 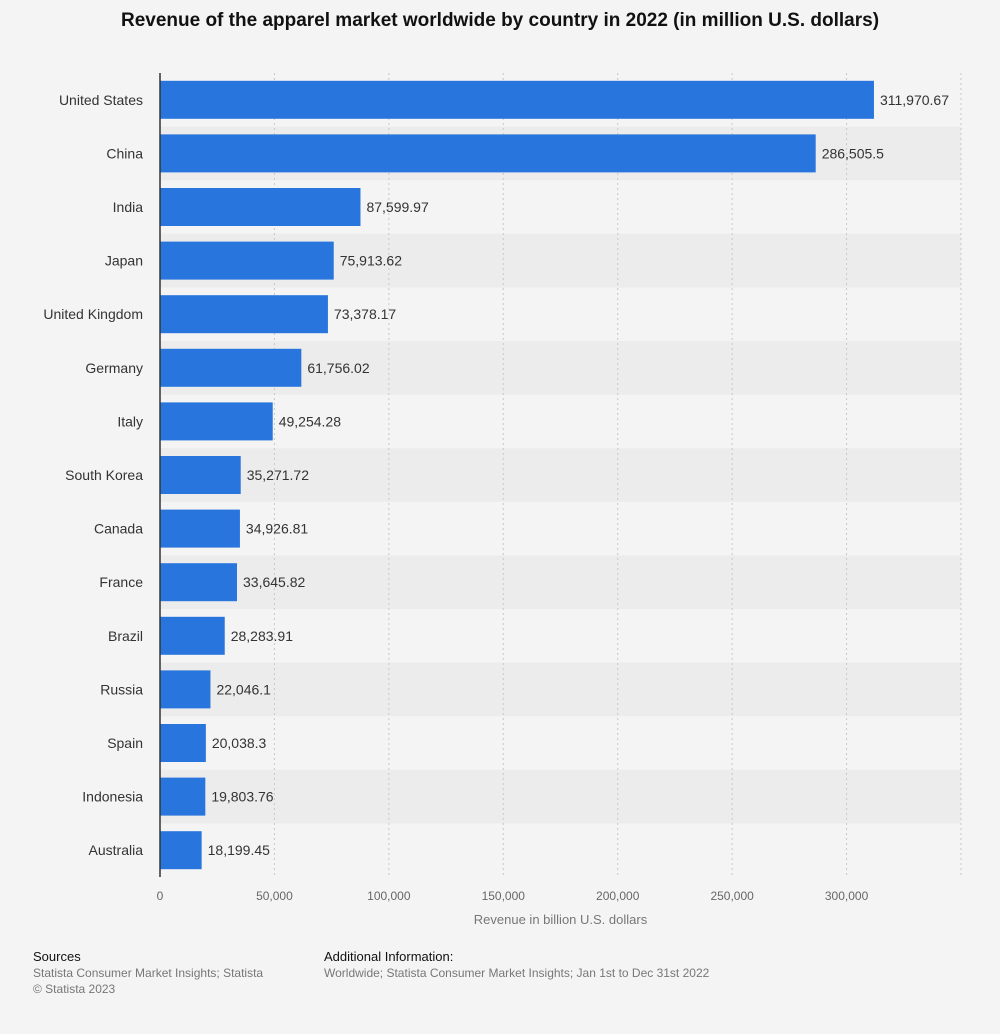 What do you see at coordinates (732, 896) in the screenshot?
I see `x-tick-label: 250,000` at bounding box center [732, 896].